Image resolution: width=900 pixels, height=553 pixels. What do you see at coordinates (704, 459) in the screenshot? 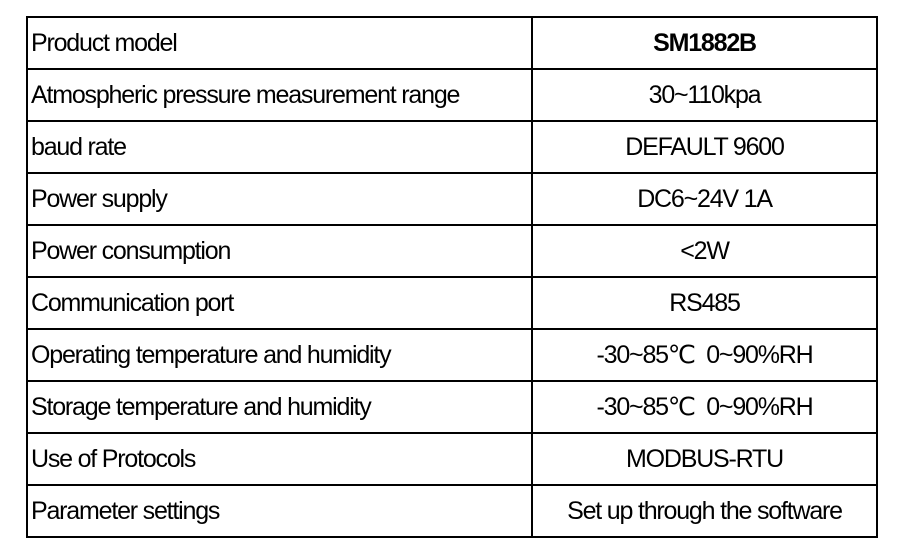
I see `spec-value: MODBUS-RTU` at bounding box center [704, 459].